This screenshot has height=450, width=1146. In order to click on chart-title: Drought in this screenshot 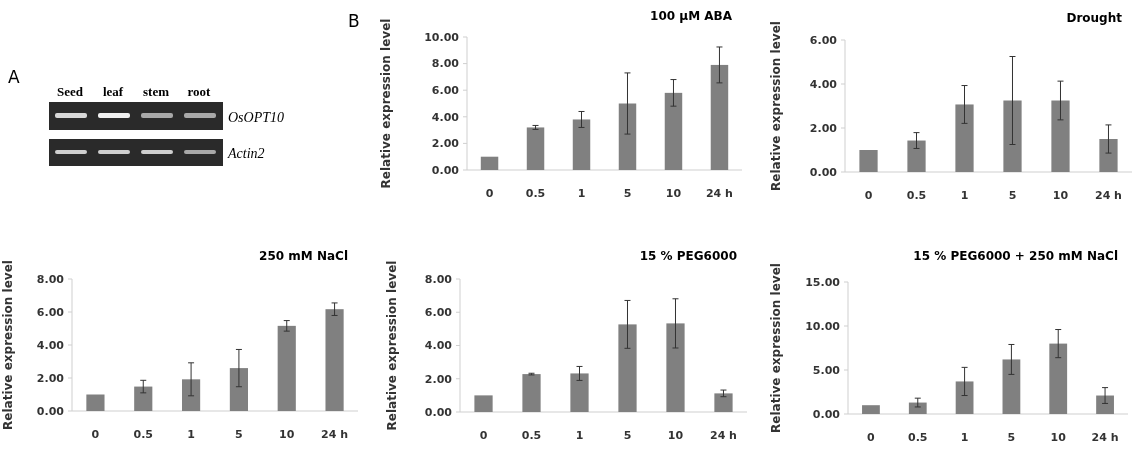, I will do `click(1094, 18)`.